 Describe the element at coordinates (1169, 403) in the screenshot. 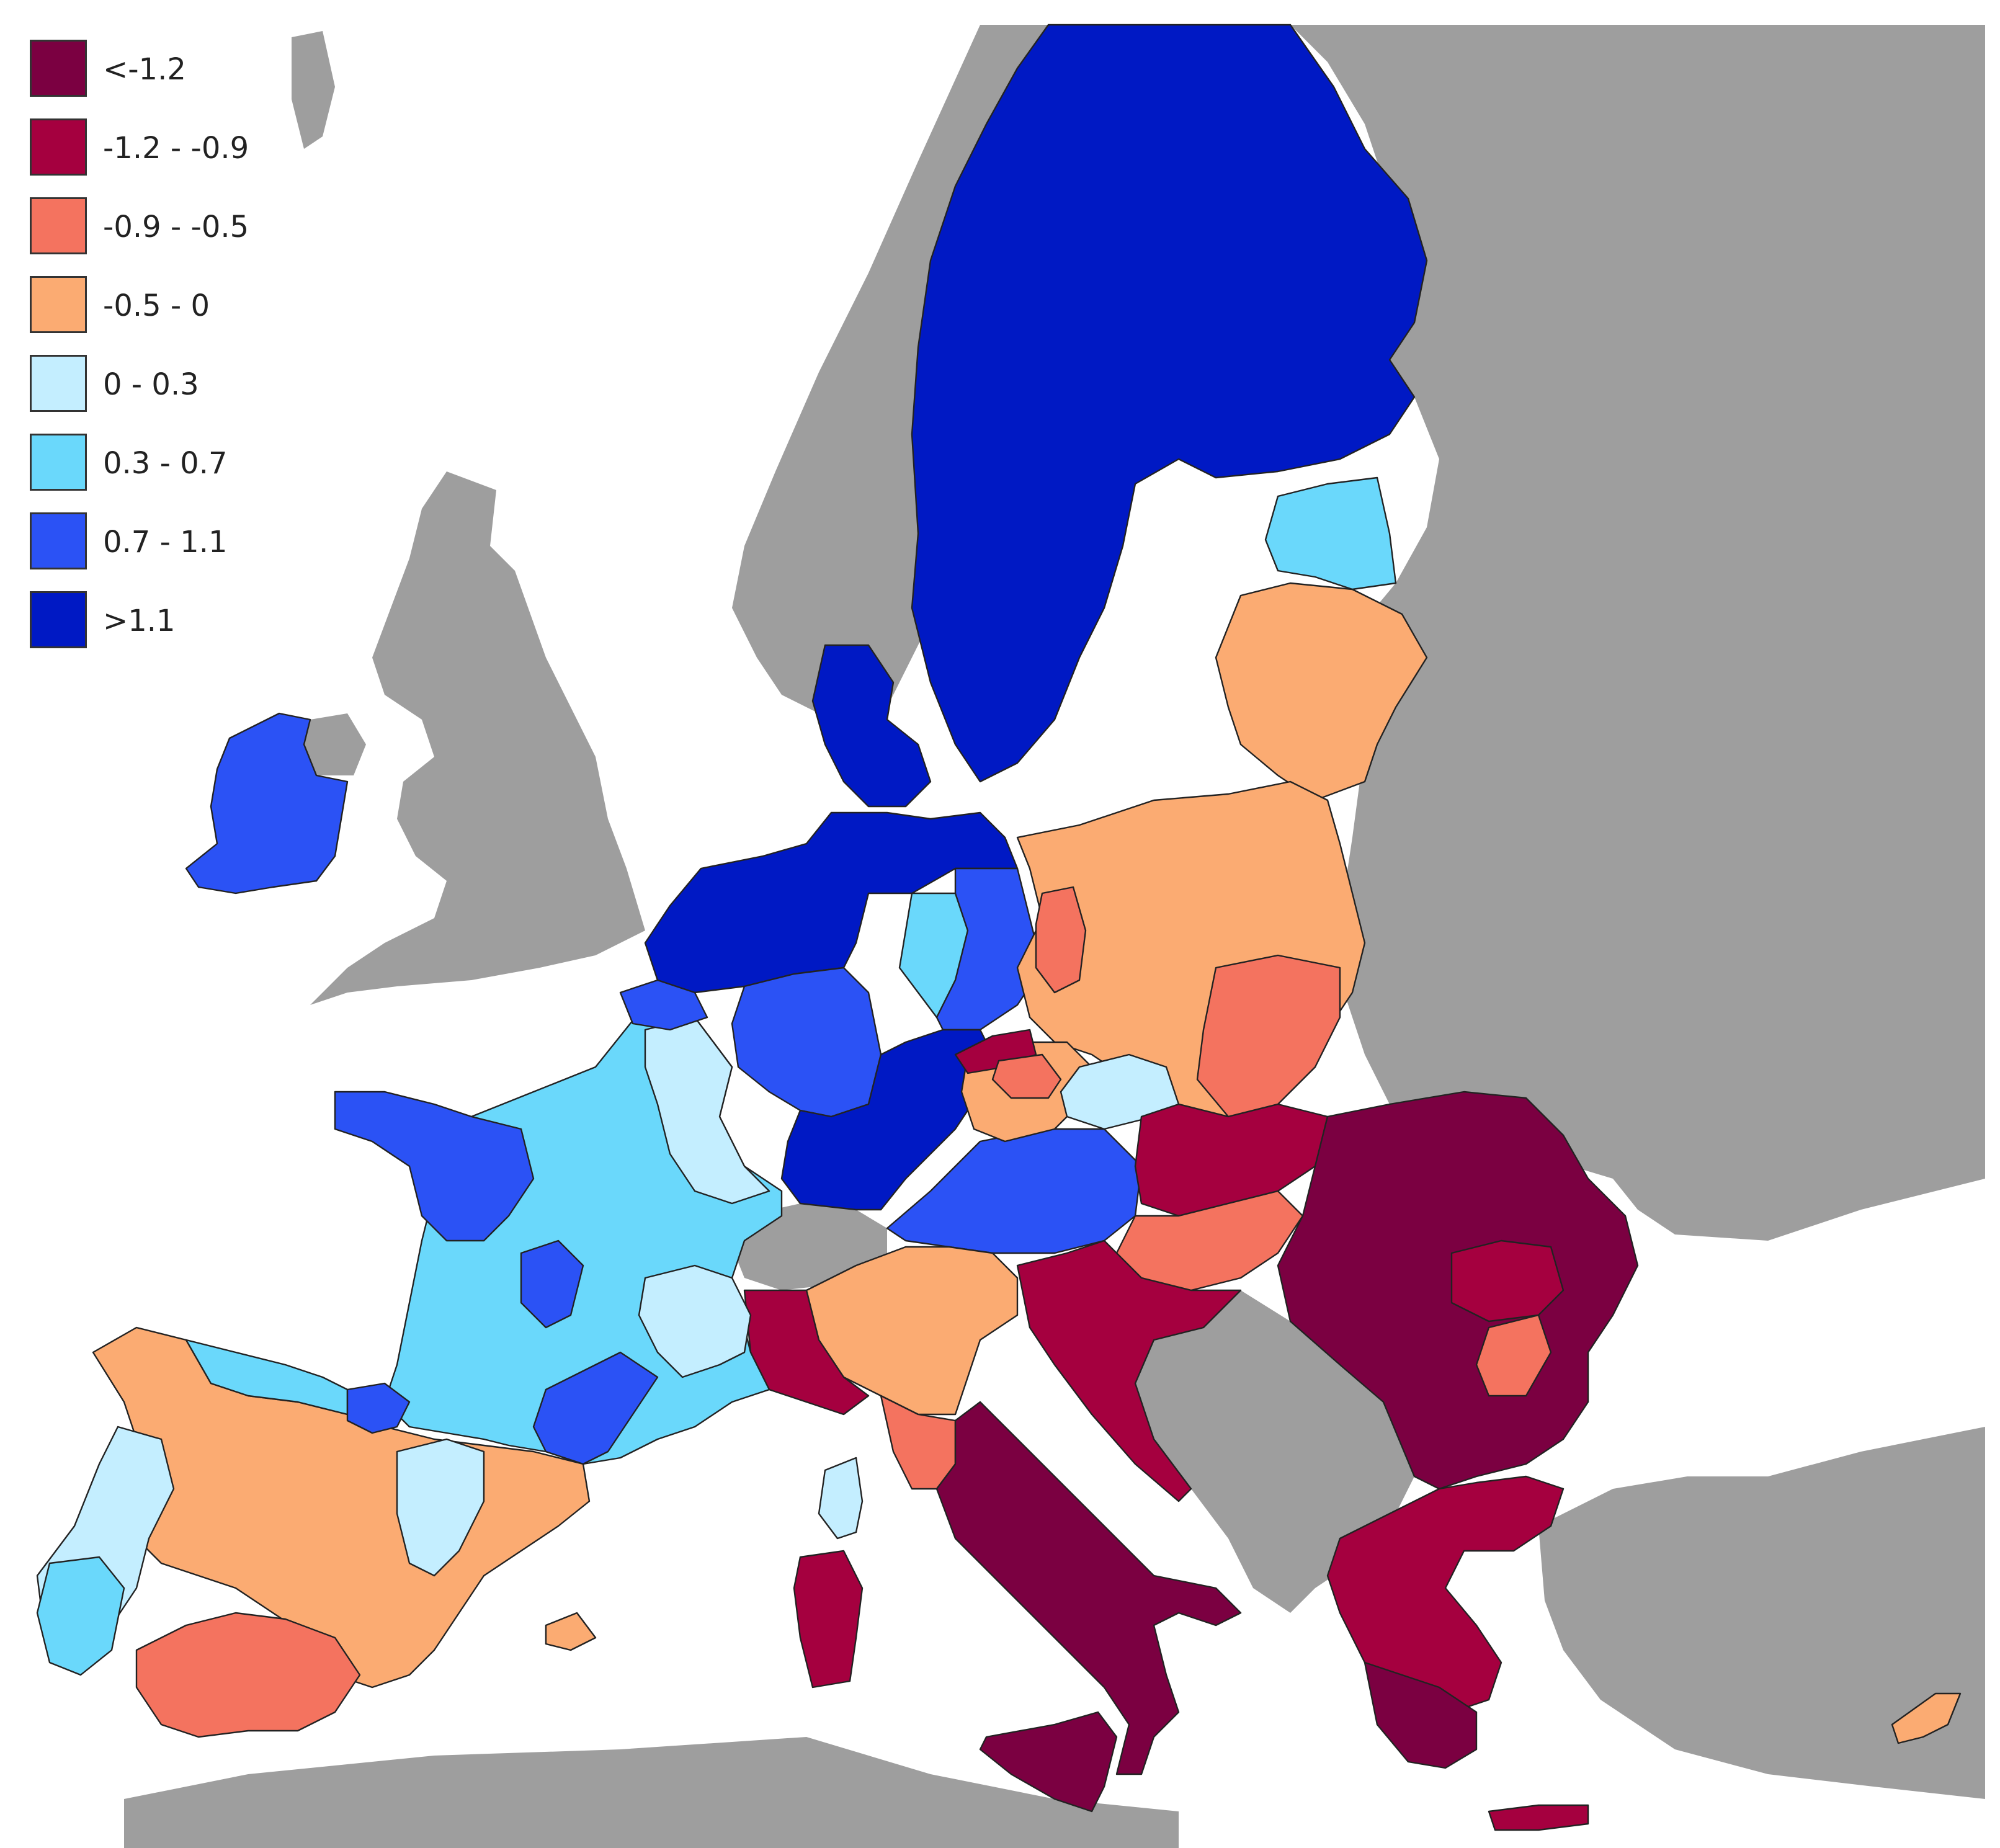

I see `region-sweden-finland` at that location.